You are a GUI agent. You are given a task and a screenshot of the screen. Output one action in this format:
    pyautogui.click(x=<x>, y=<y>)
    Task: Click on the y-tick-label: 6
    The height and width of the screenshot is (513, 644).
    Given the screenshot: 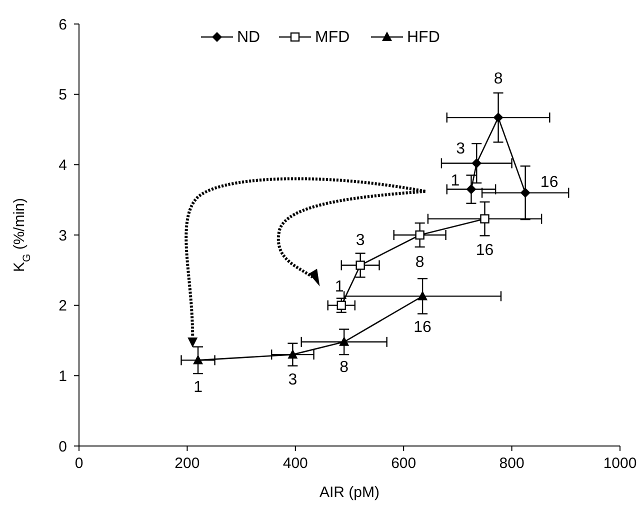 What is the action you would take?
    pyautogui.click(x=62, y=25)
    